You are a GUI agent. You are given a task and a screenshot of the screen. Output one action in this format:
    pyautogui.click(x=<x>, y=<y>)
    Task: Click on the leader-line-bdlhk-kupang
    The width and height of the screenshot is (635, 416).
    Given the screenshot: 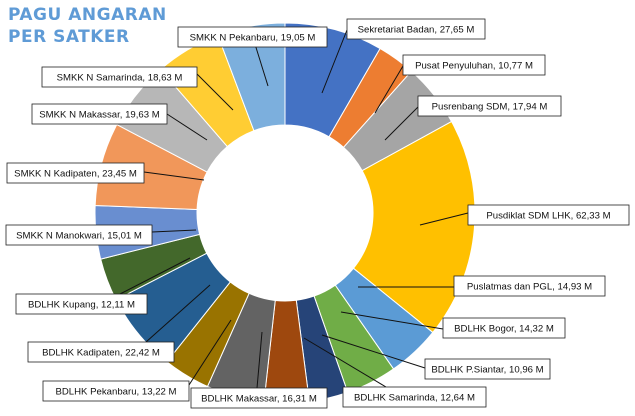 What is the action you would take?
    pyautogui.click(x=155, y=276)
    